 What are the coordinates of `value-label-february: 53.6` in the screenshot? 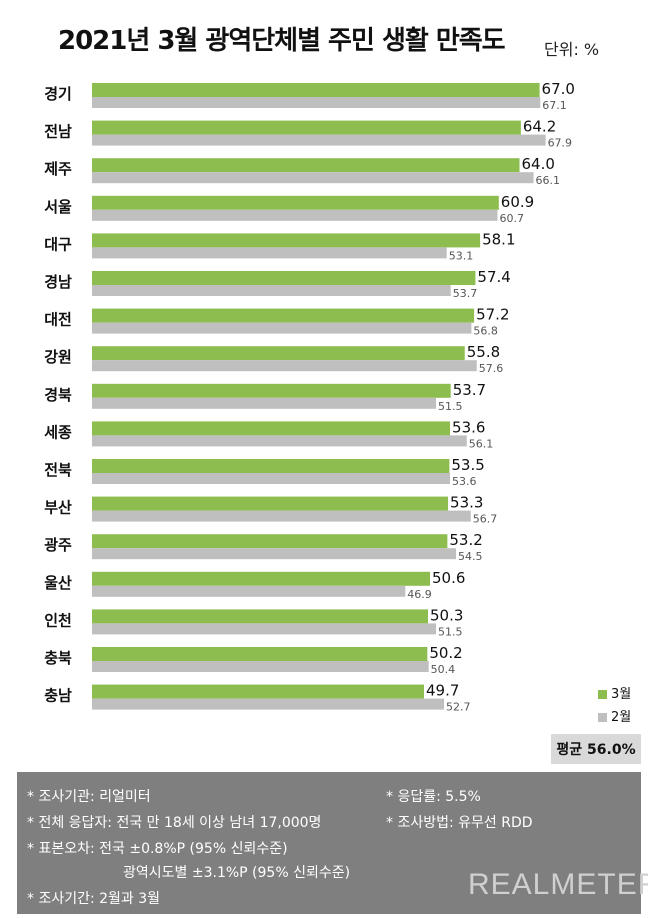 It's located at (464, 481).